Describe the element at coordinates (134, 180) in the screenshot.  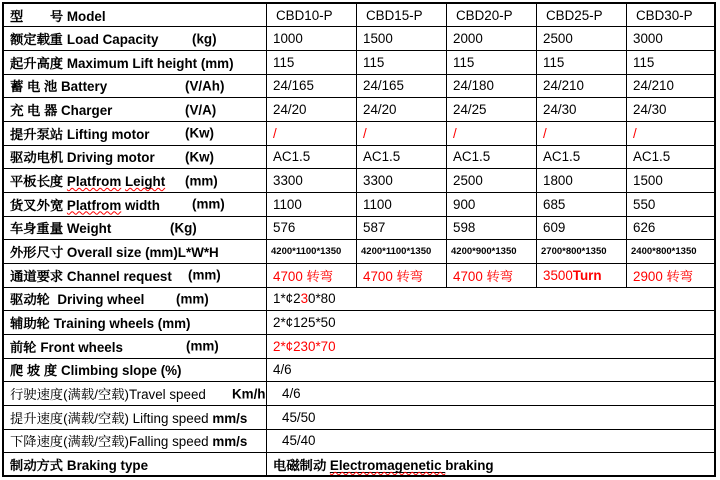
I see `spec-label-cell: 平板长度 Platfrom Leight (mm)` at that location.